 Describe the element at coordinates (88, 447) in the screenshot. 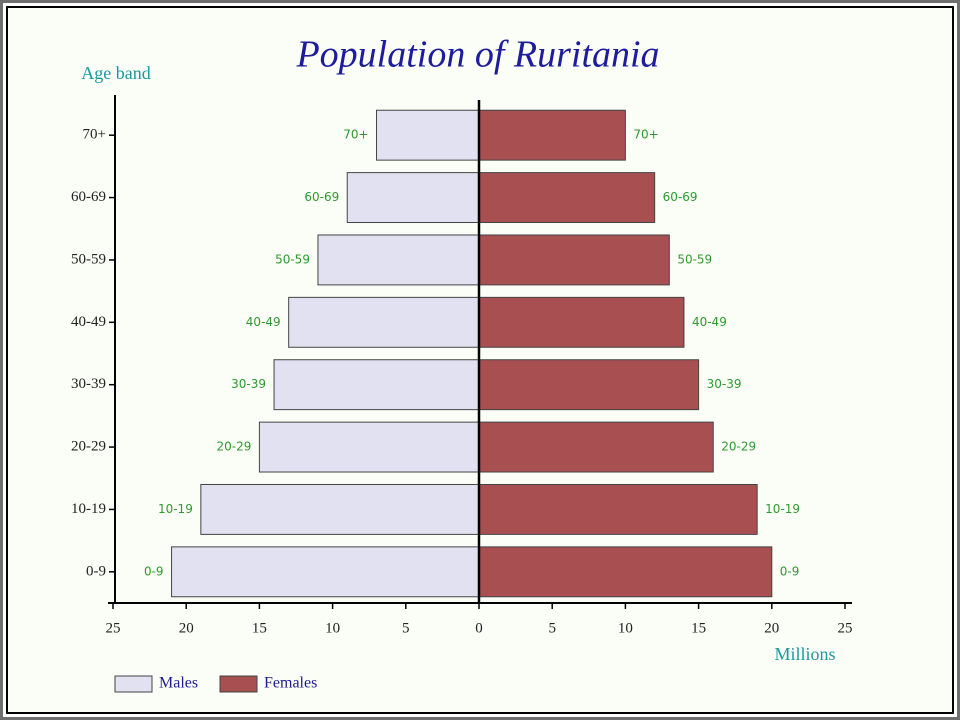

I see `y-tick-label: 20-29` at that location.